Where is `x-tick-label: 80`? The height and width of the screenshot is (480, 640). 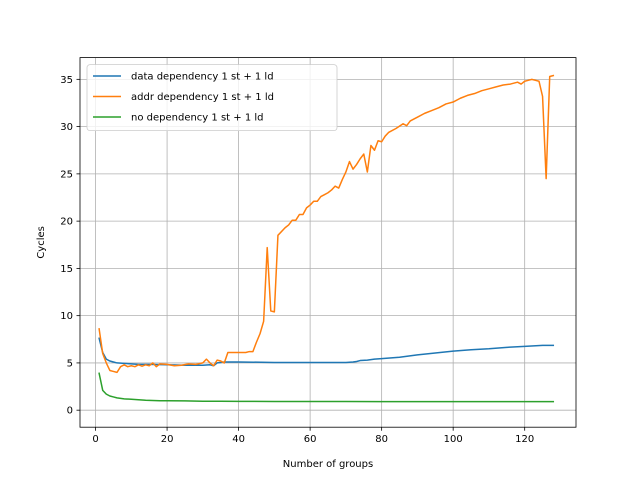
x-tick-label: 80 is located at coordinates (381, 439).